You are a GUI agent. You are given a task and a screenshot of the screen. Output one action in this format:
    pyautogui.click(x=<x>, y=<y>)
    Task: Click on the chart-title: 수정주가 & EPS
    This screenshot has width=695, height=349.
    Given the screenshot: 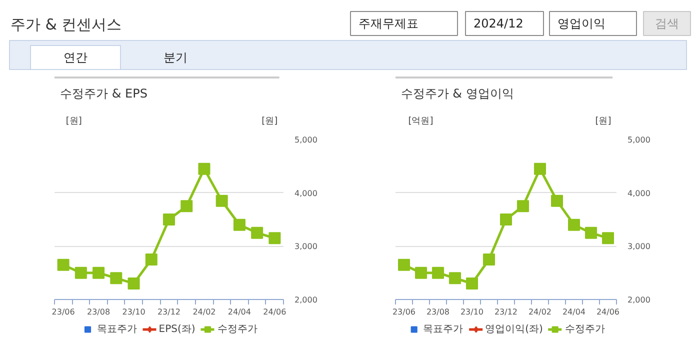 What is the action you would take?
    pyautogui.click(x=104, y=93)
    